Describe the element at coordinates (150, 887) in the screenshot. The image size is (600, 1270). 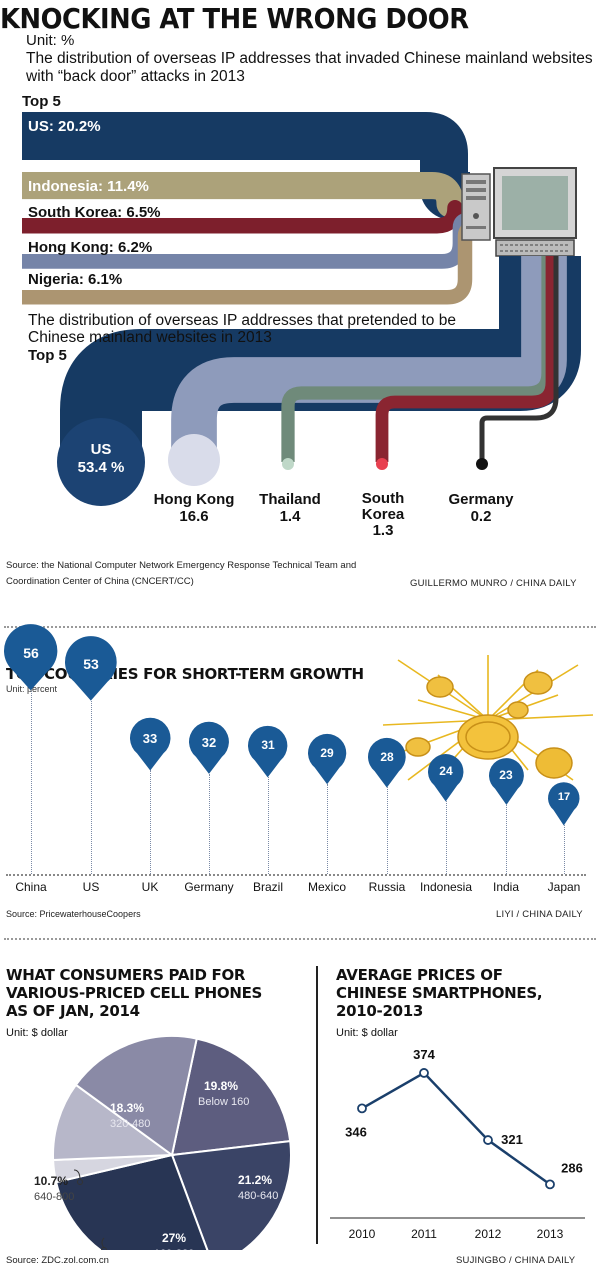
I see `country-label-uk: UK` at that location.